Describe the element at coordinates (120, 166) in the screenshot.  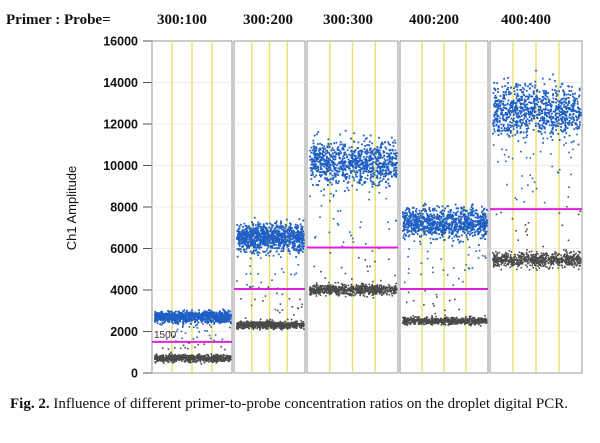
I see `y-tick-label-5: 10000` at that location.